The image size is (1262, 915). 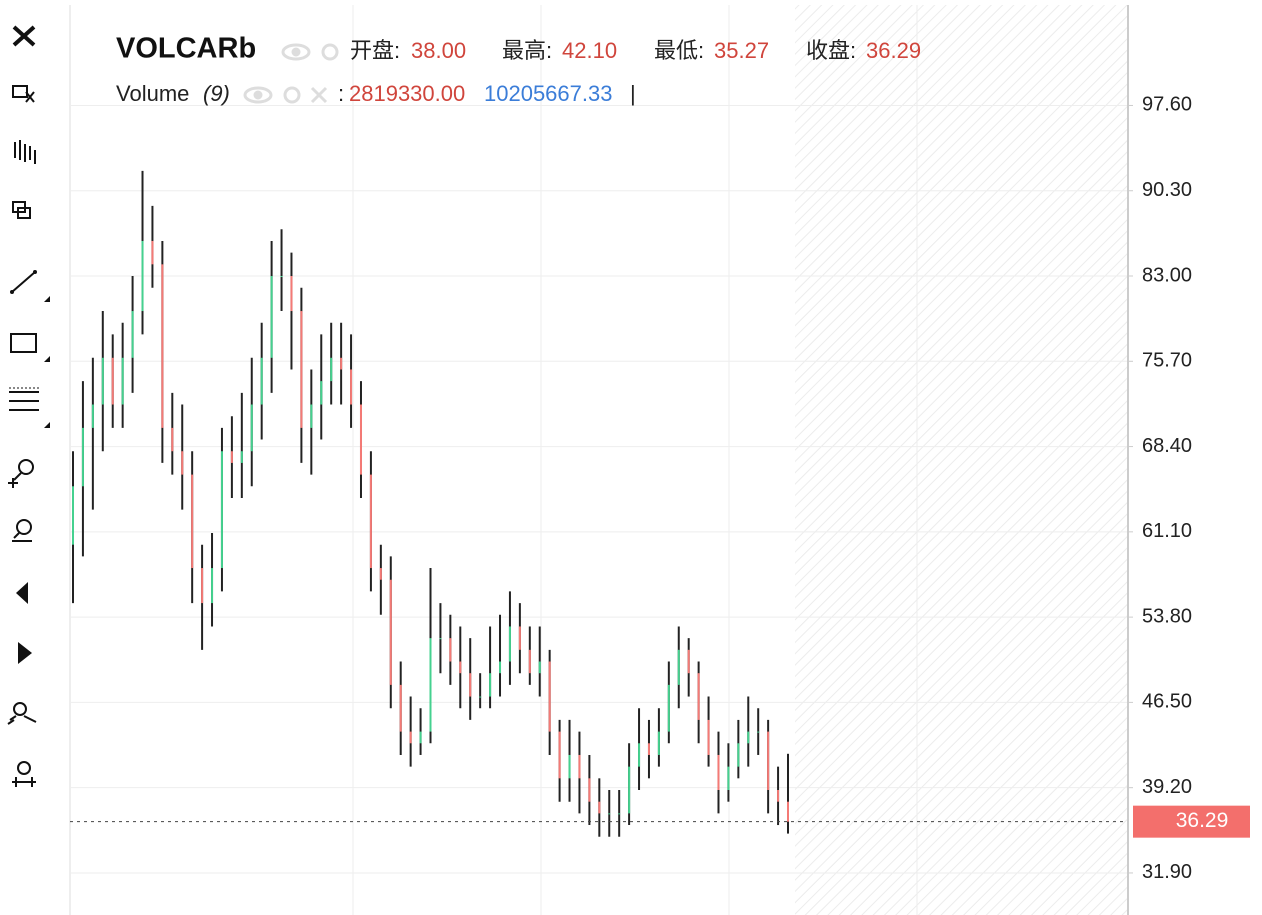 I want to click on volume-value: 2819330.00, so click(x=407, y=93).